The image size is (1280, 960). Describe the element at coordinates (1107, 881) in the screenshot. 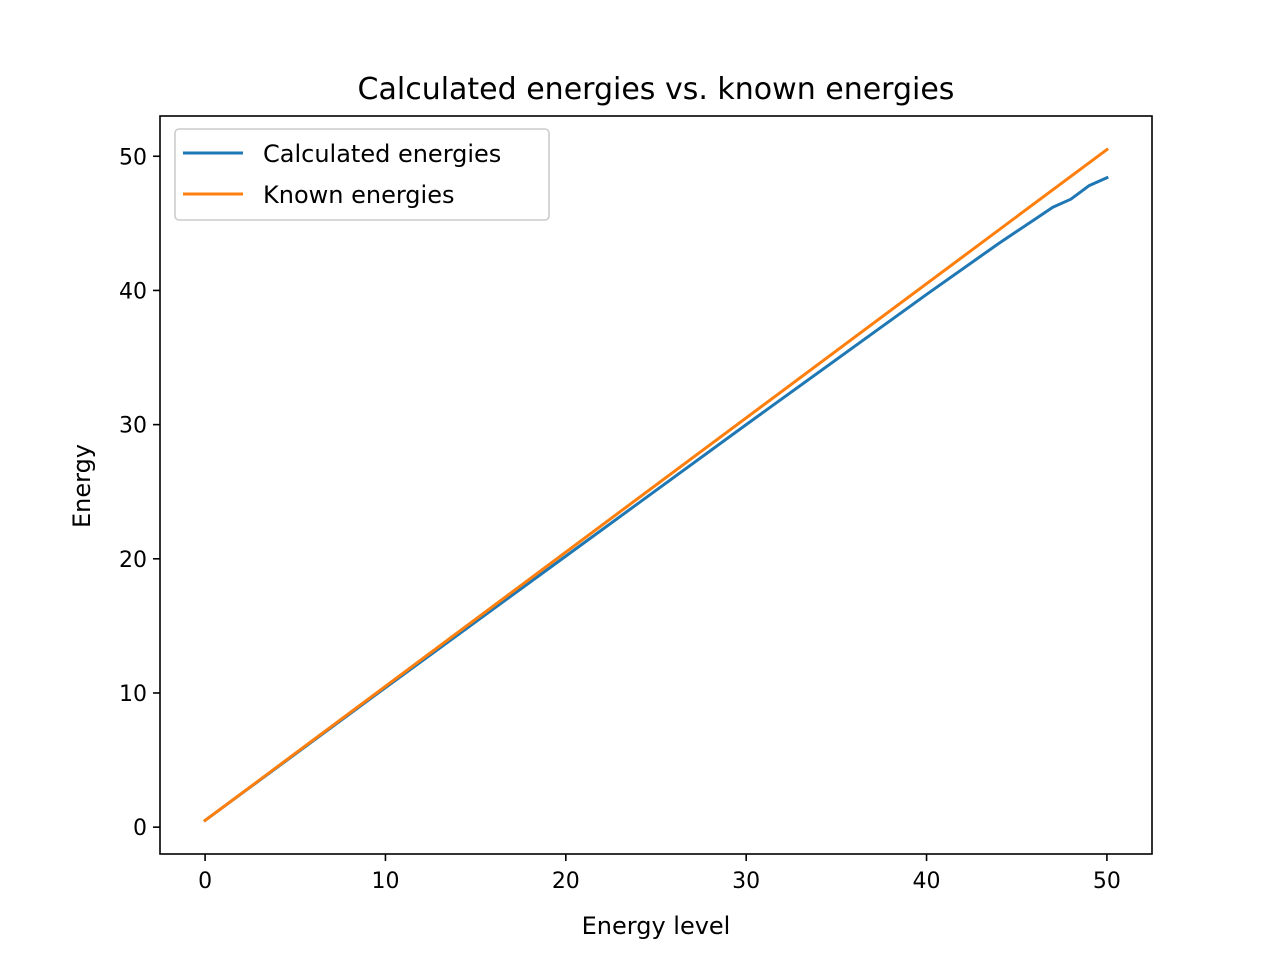

I see `x-tick-label: 50` at that location.